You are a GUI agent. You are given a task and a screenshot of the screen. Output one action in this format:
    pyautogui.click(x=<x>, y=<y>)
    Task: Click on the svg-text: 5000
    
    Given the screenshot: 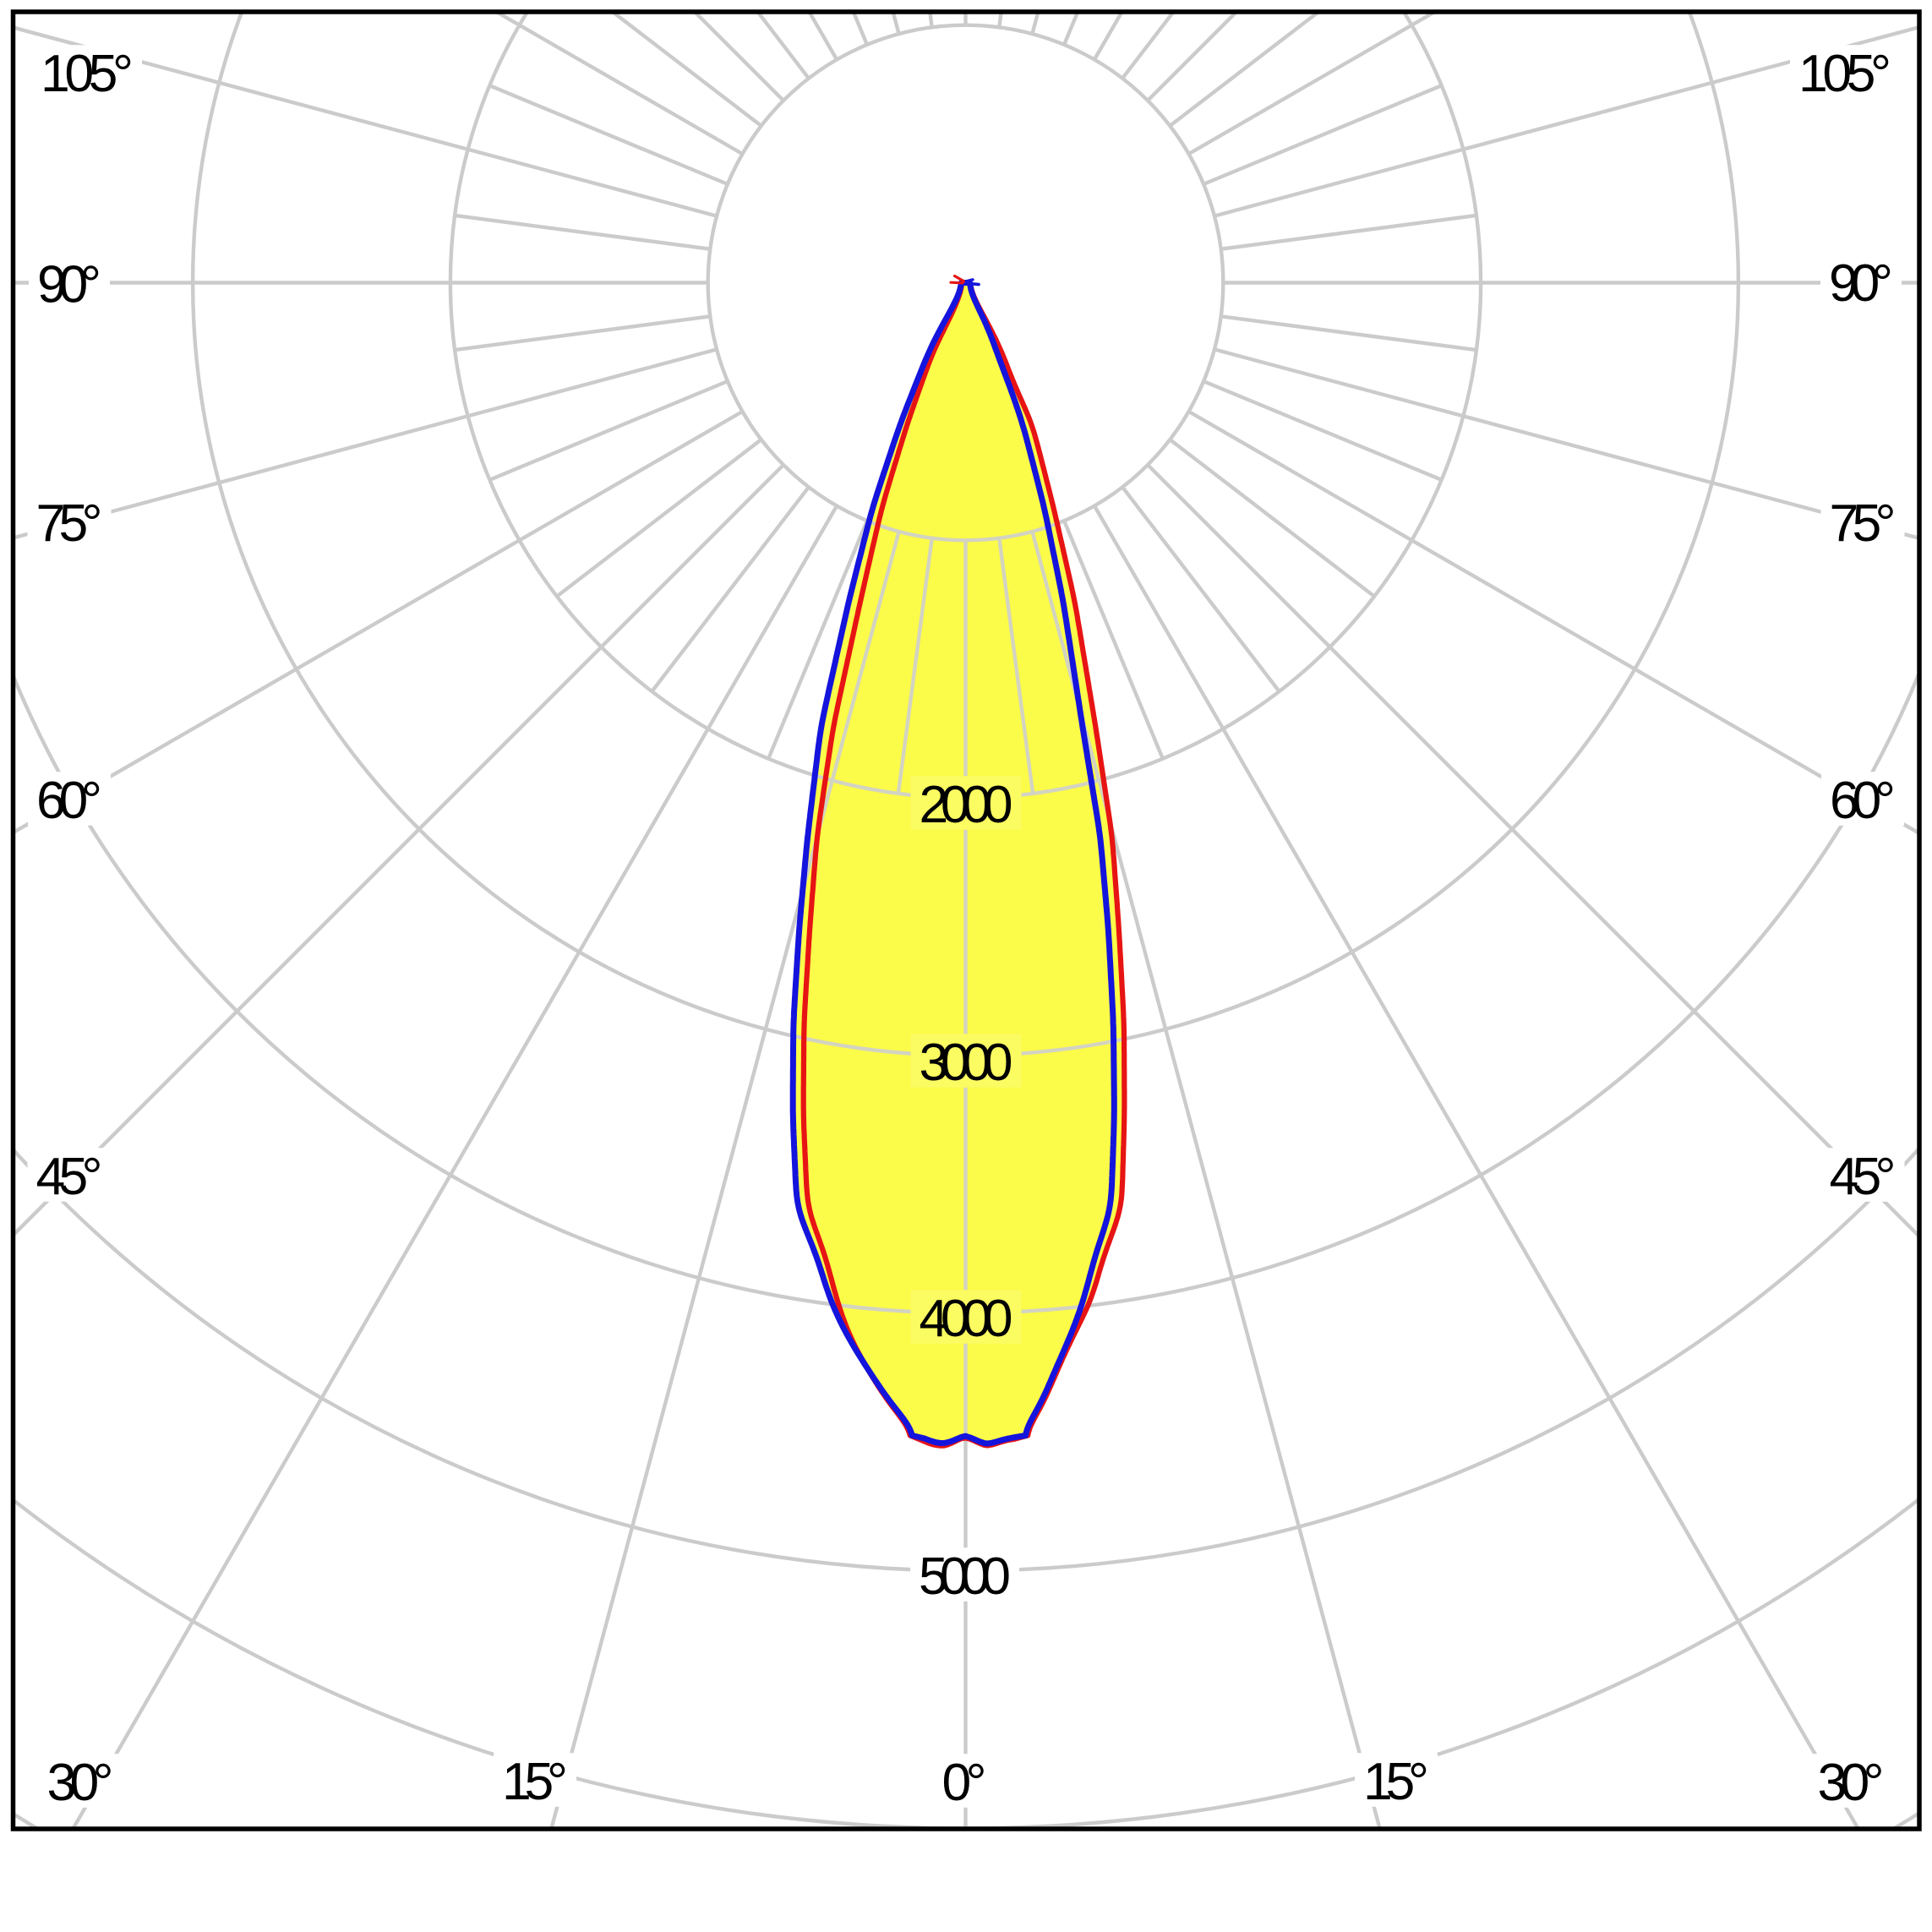 What is the action you would take?
    pyautogui.click(x=965, y=1576)
    